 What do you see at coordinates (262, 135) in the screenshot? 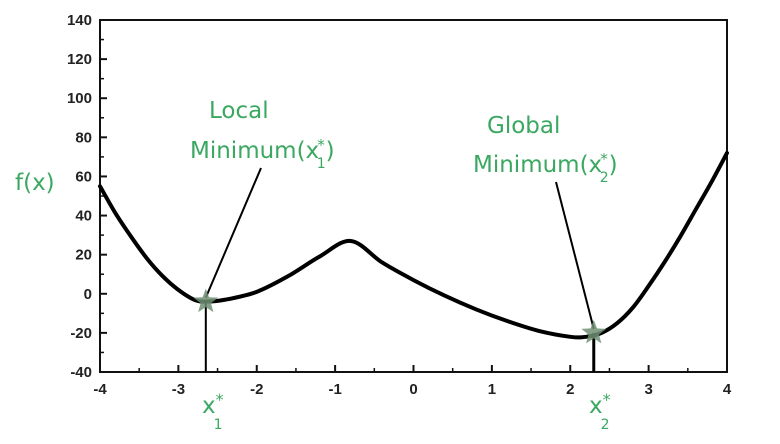
I see `annotation-local-minimum: Local Minimum(x* 1)` at bounding box center [262, 135].